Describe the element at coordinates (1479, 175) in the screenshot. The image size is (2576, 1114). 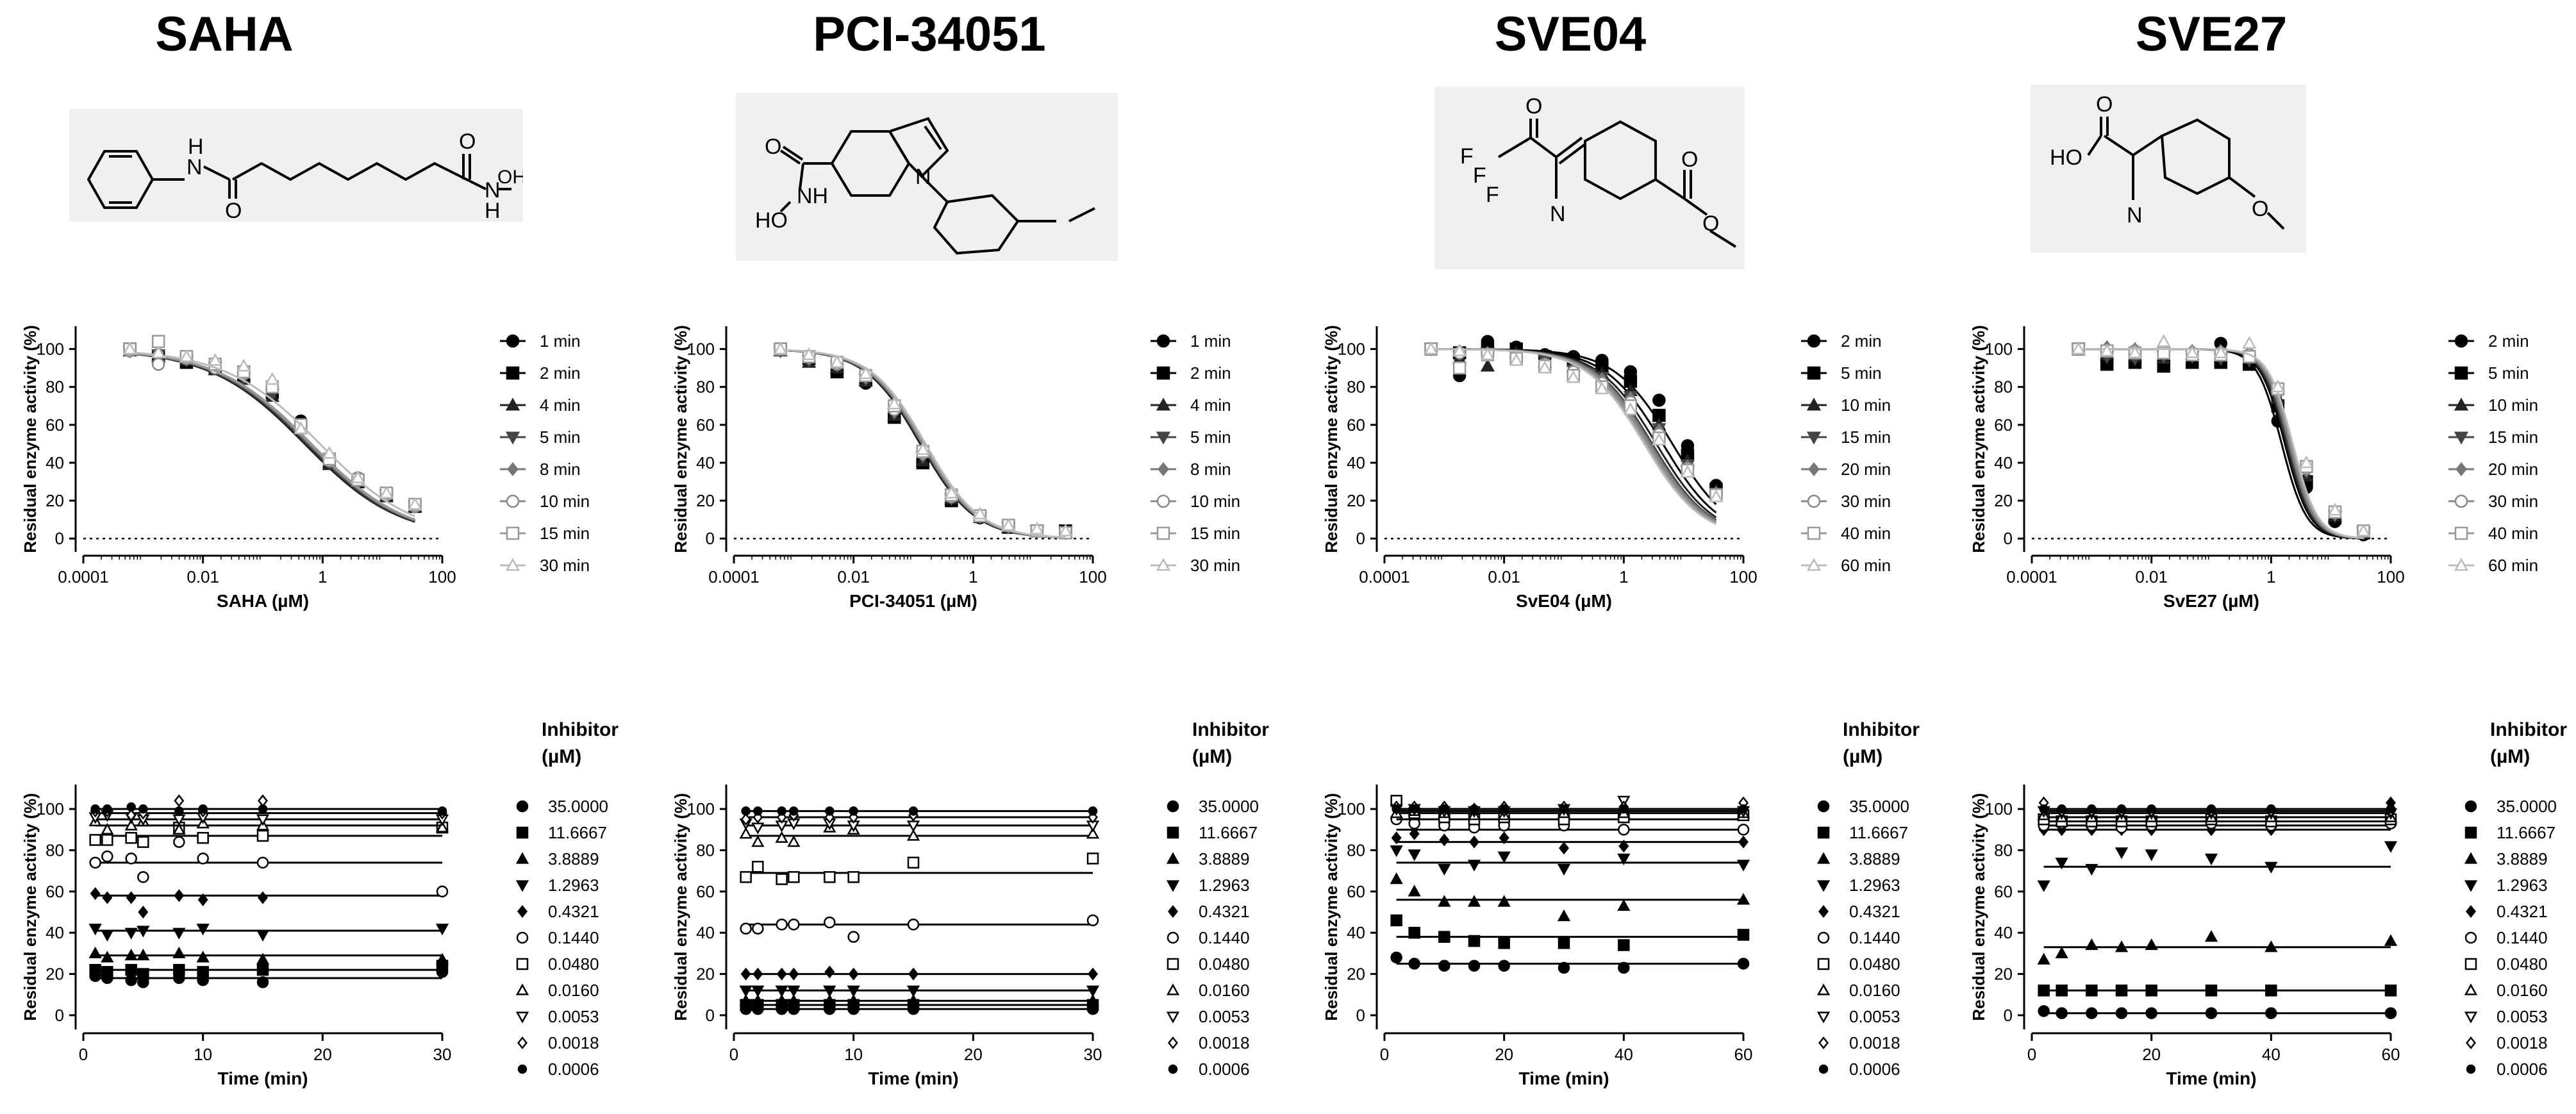
I see `sve04-struct-label: F` at that location.